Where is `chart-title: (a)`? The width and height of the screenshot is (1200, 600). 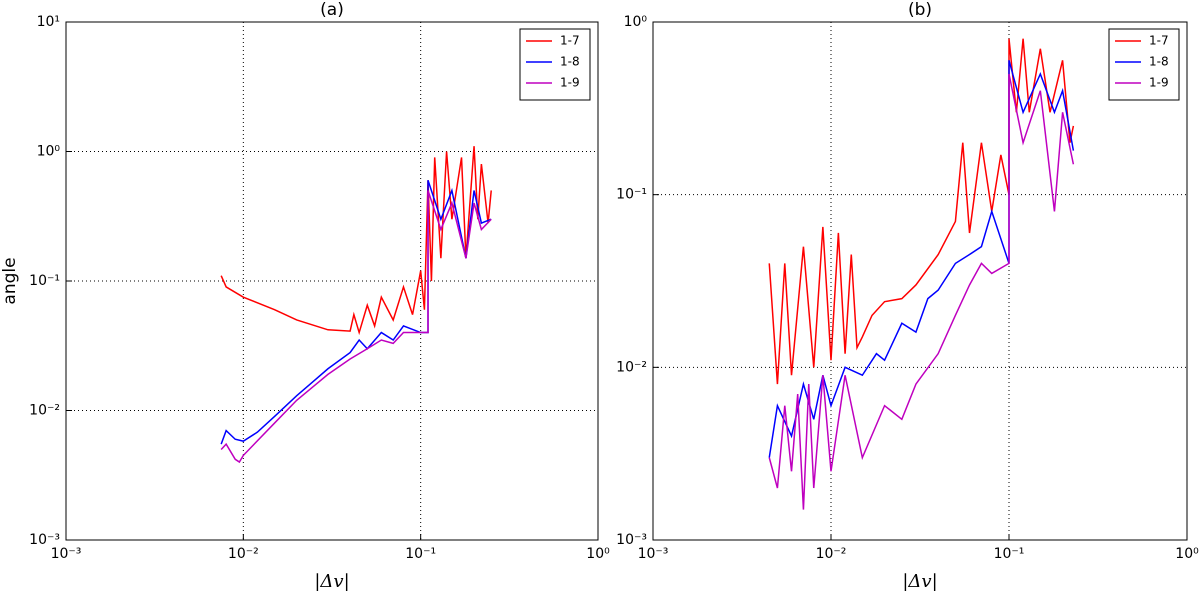
chart-title: (a) is located at coordinates (332, 10).